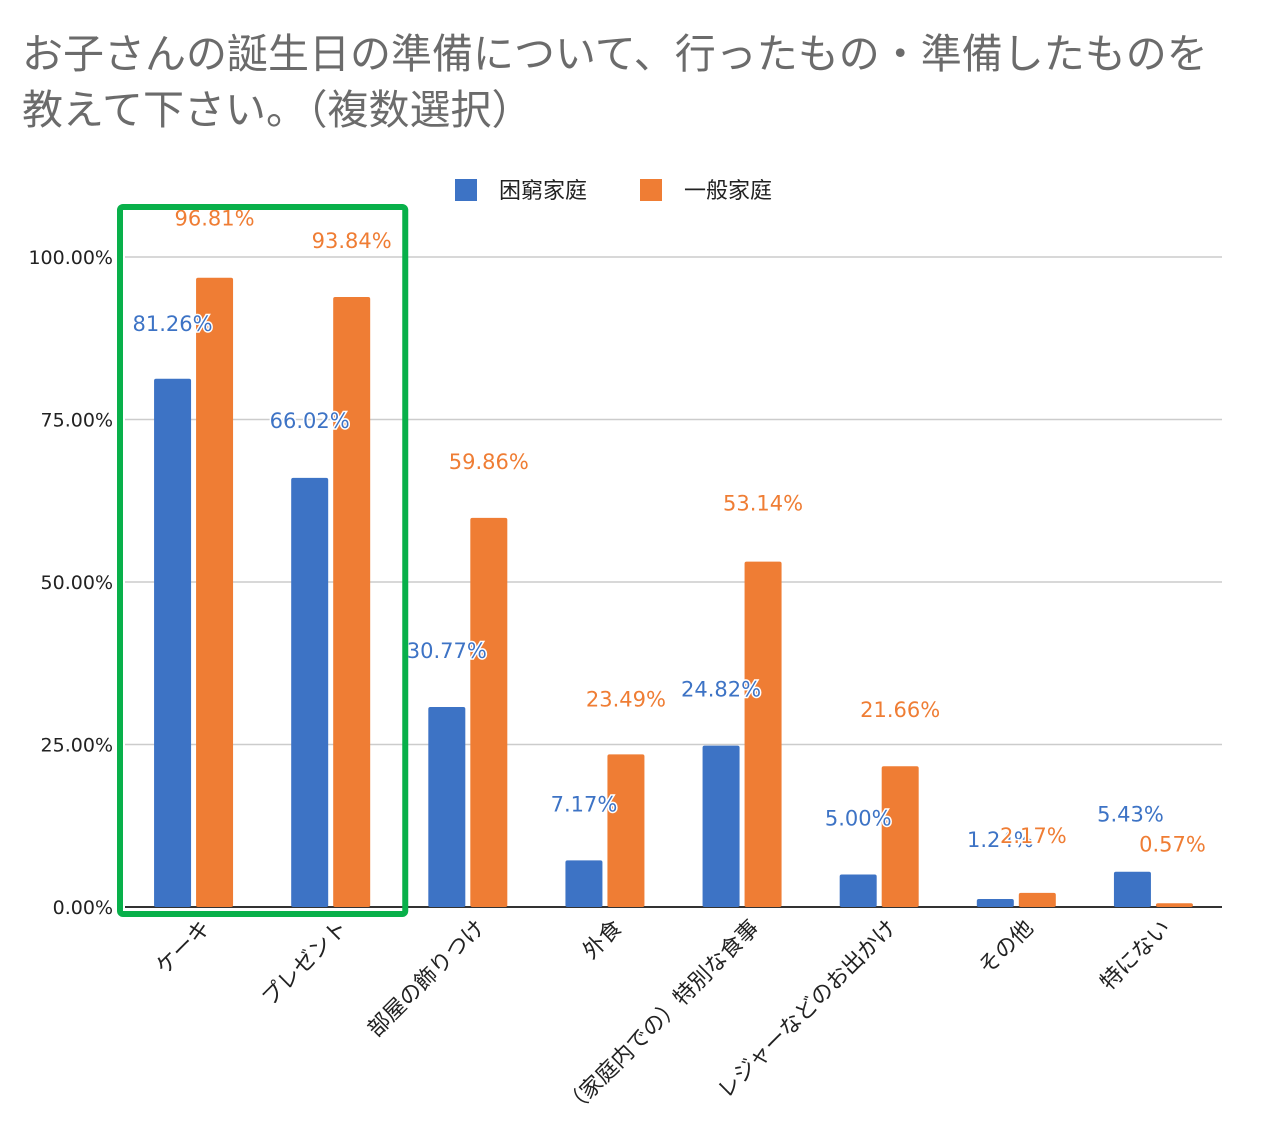  I want to click on y-axis-ticks: 0.00% 25.00% 50.00% 75.00% 100.00%, so click(70, 583).